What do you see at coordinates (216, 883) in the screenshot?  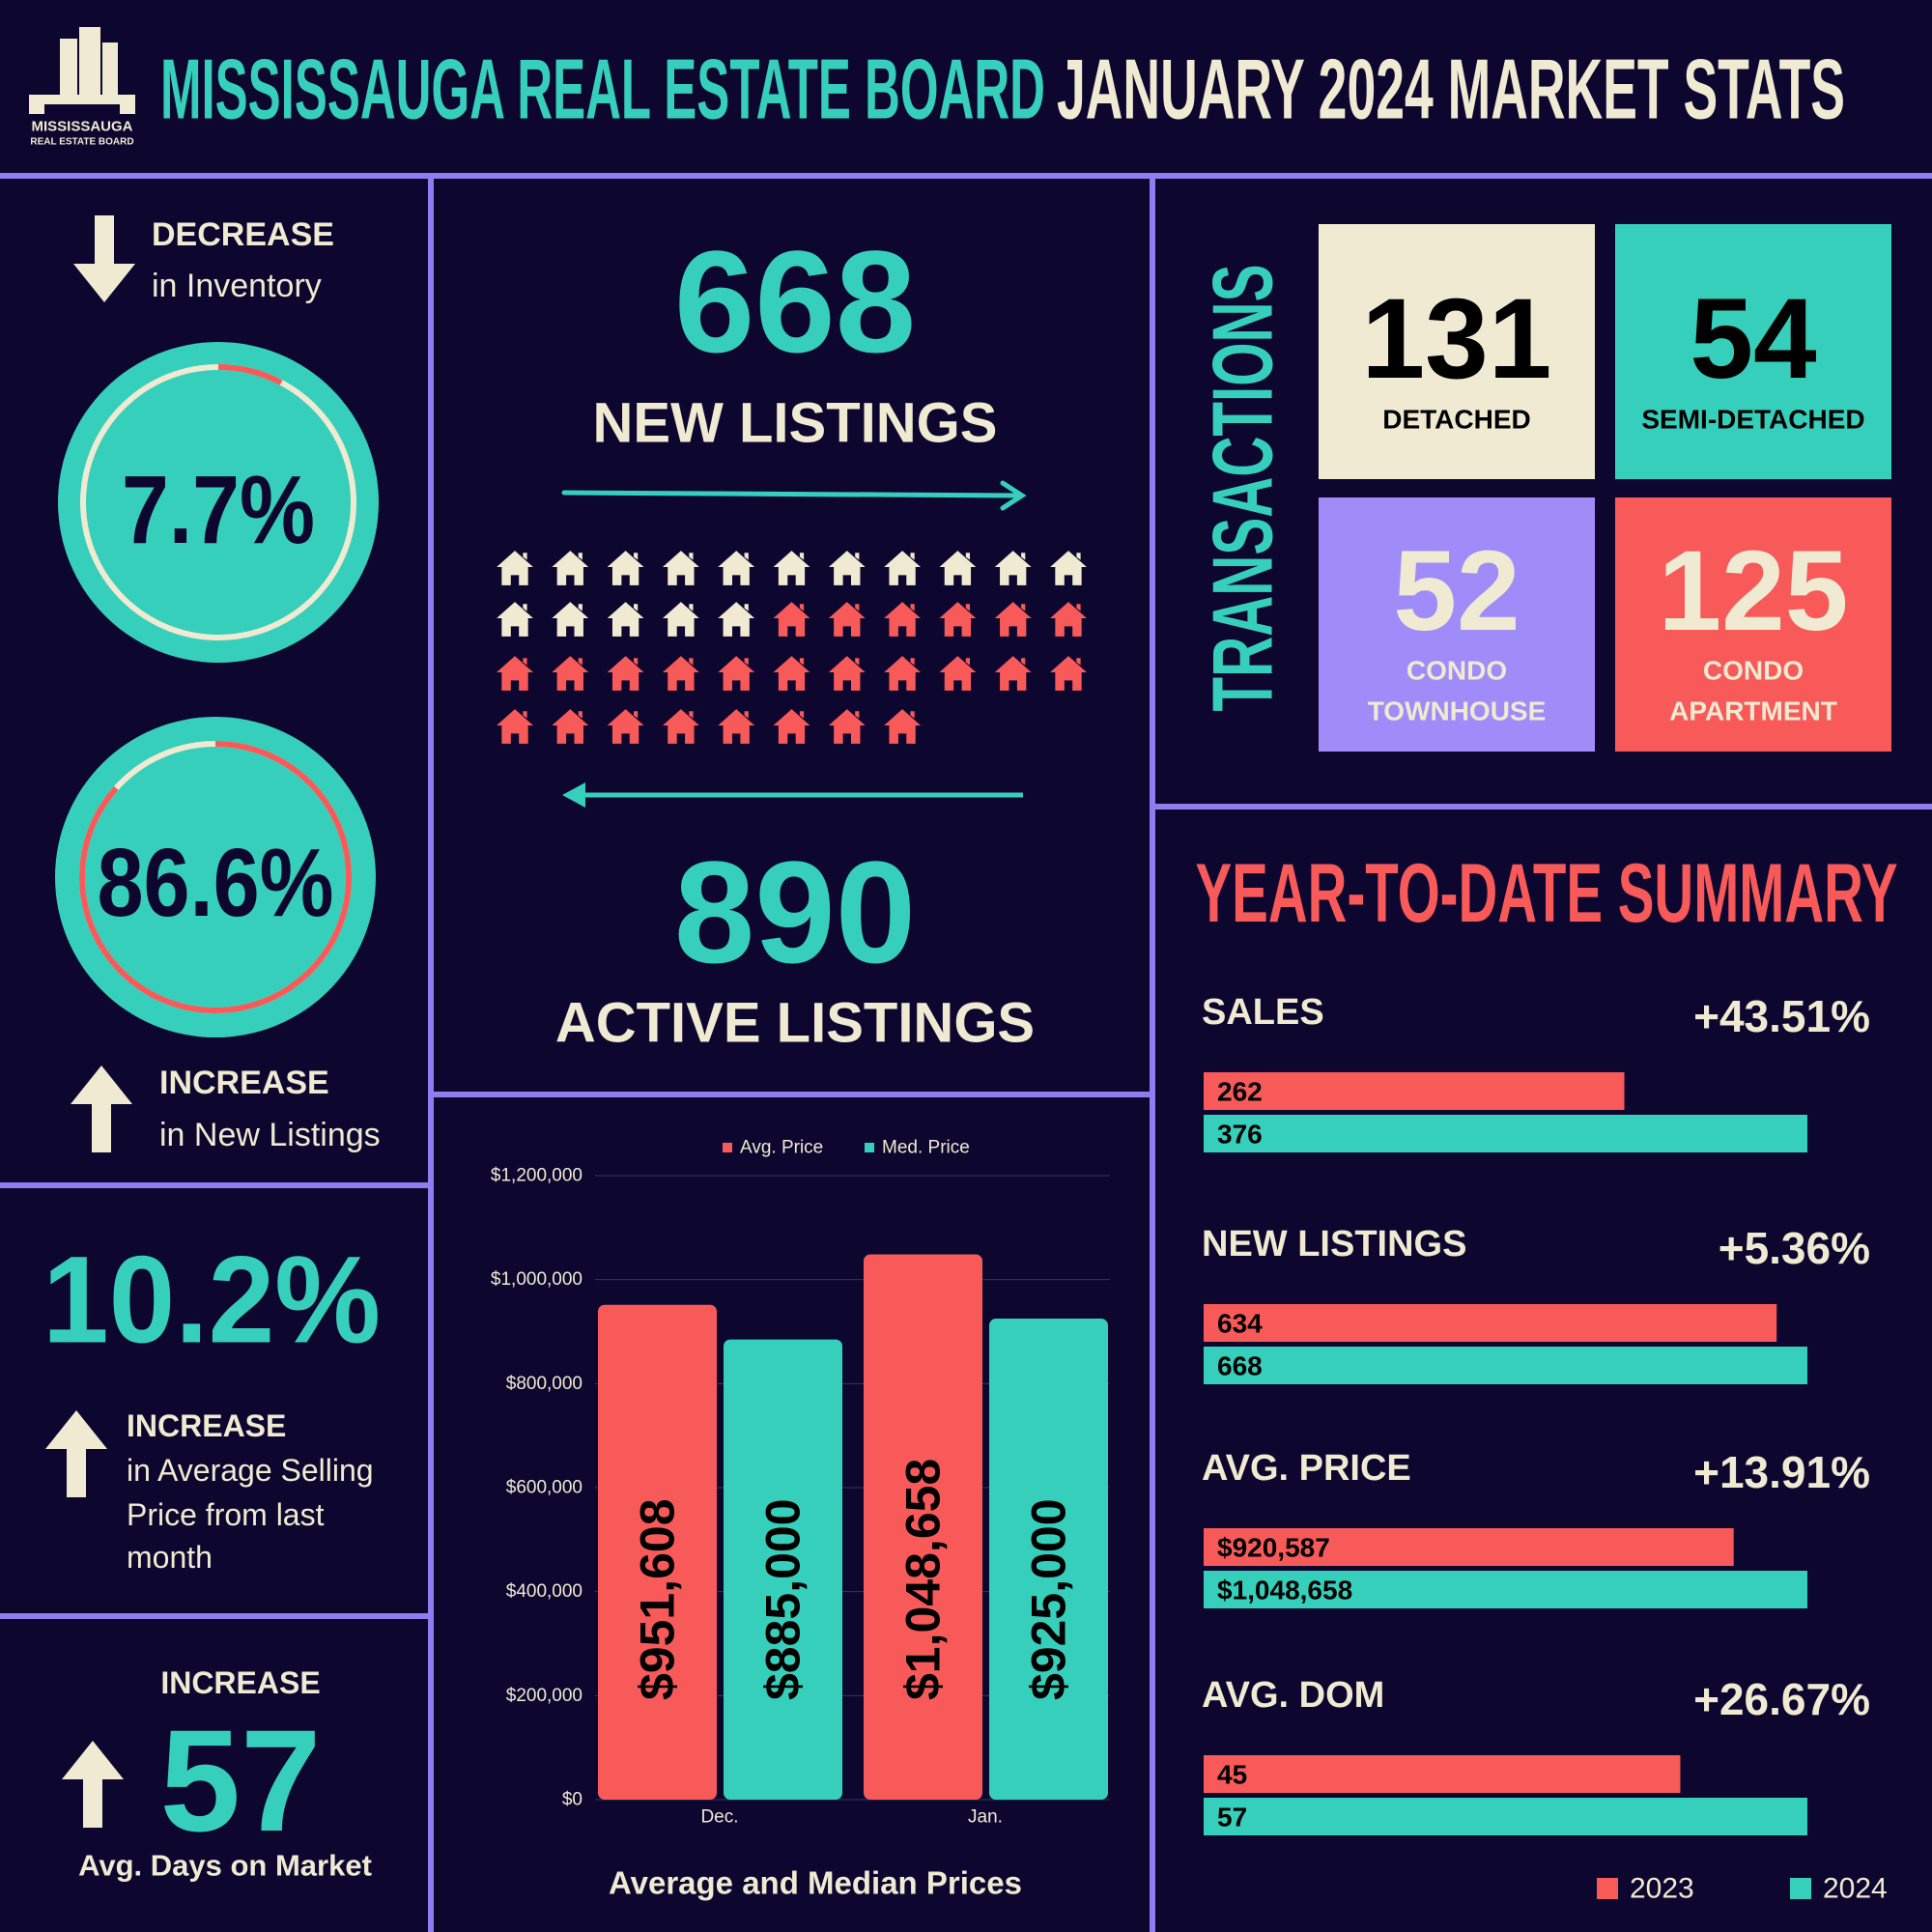 I see `new-listings-change-value: 86.6%` at bounding box center [216, 883].